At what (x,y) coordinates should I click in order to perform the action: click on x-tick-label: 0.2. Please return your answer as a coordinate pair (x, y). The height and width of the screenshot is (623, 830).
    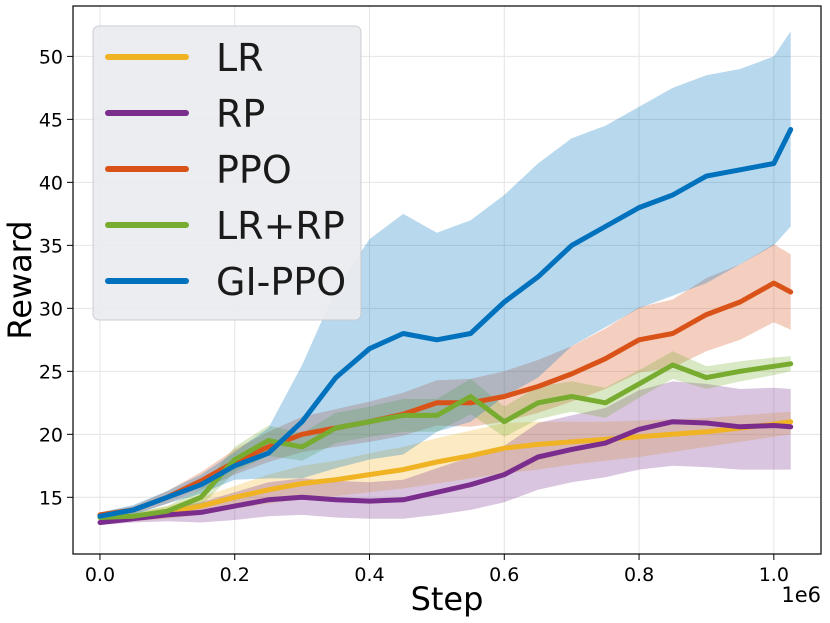
    Looking at the image, I should click on (235, 575).